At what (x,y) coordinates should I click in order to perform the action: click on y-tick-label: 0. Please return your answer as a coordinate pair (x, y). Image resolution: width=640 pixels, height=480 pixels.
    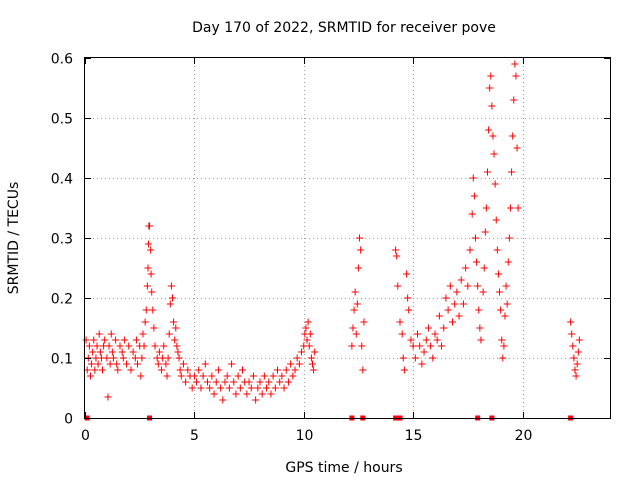
    Looking at the image, I should click on (68, 420).